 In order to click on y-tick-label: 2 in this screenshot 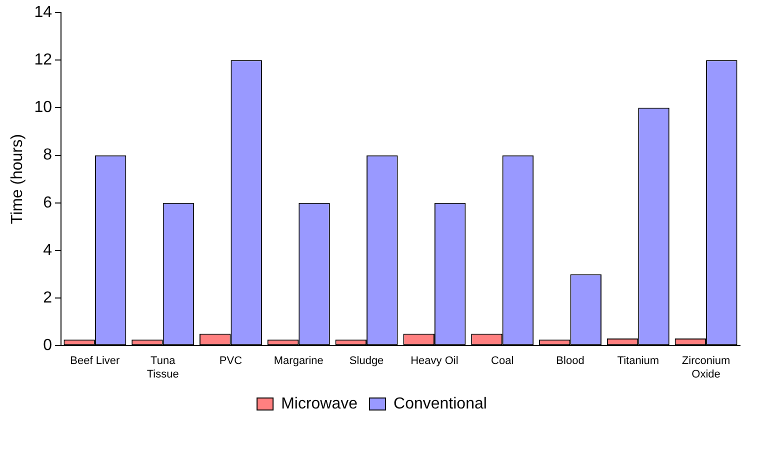, I will do `click(47, 297)`.